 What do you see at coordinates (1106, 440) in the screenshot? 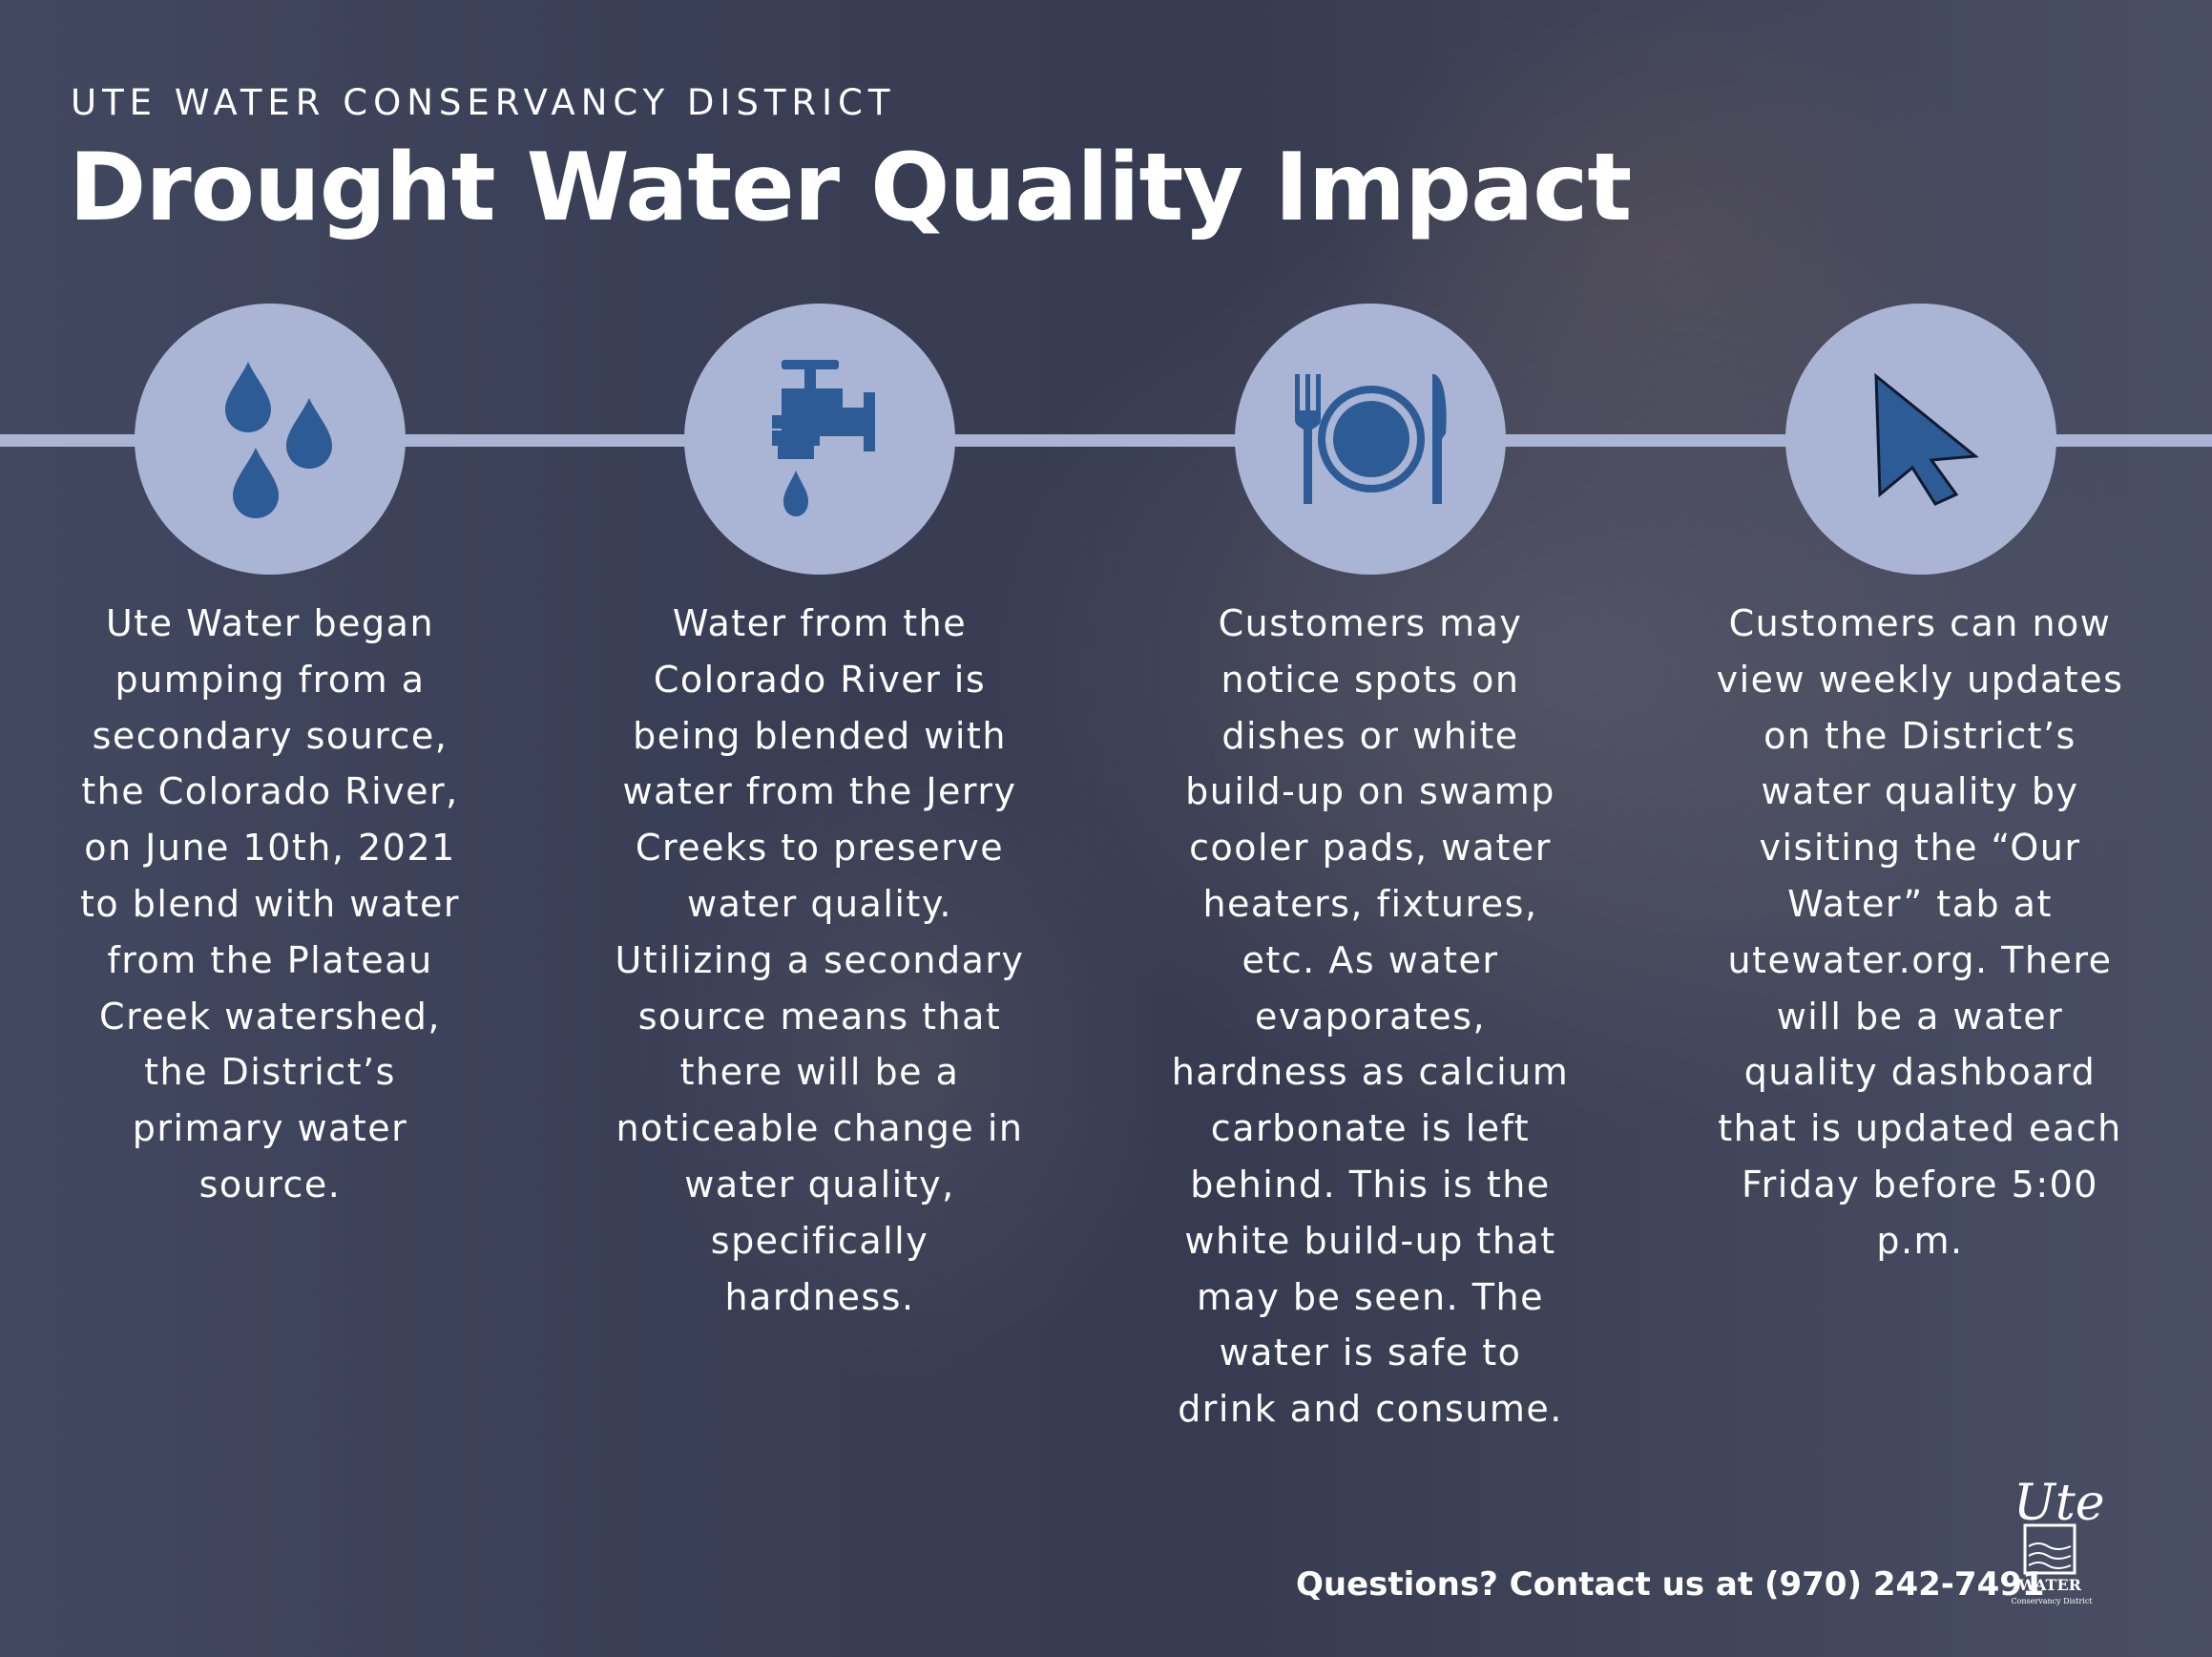
I see `timeline-line` at bounding box center [1106, 440].